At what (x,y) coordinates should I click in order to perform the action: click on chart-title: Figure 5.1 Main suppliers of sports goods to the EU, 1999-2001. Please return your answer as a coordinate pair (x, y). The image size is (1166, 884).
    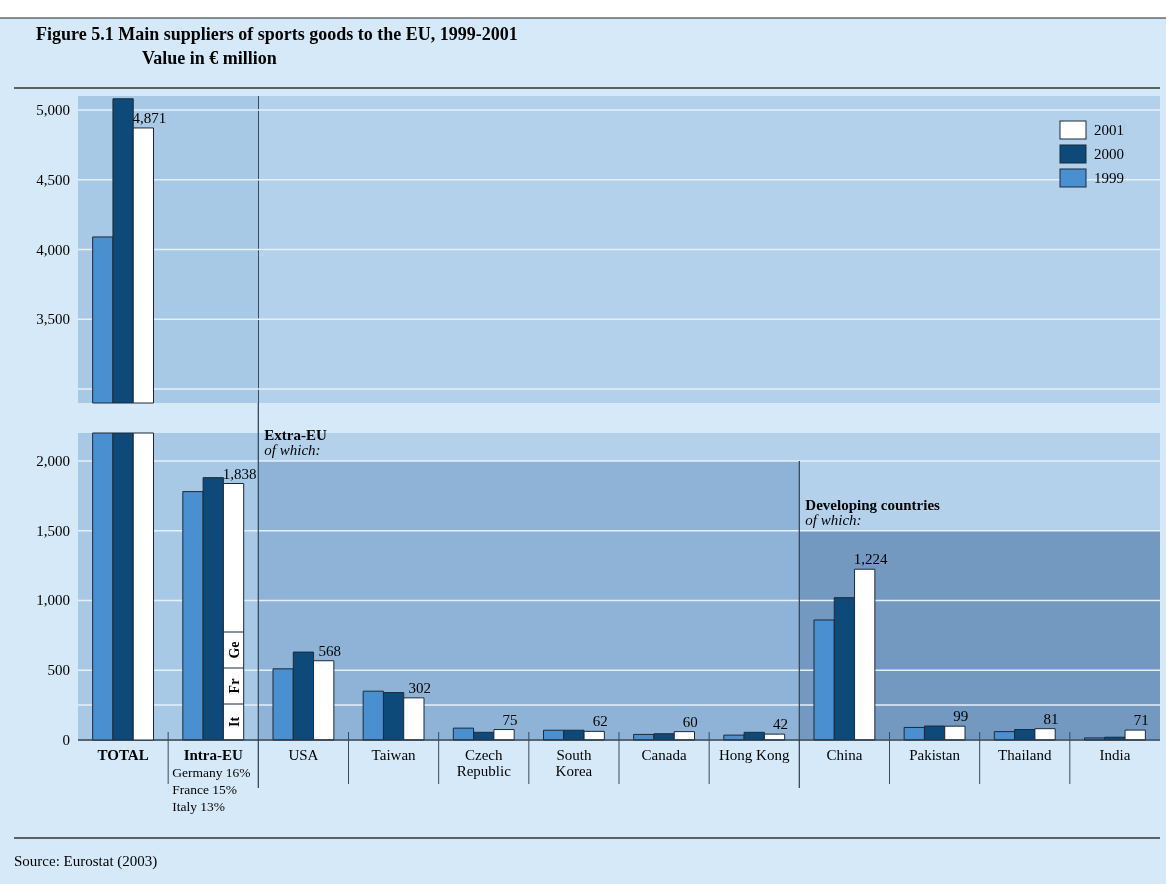
    Looking at the image, I should click on (277, 34).